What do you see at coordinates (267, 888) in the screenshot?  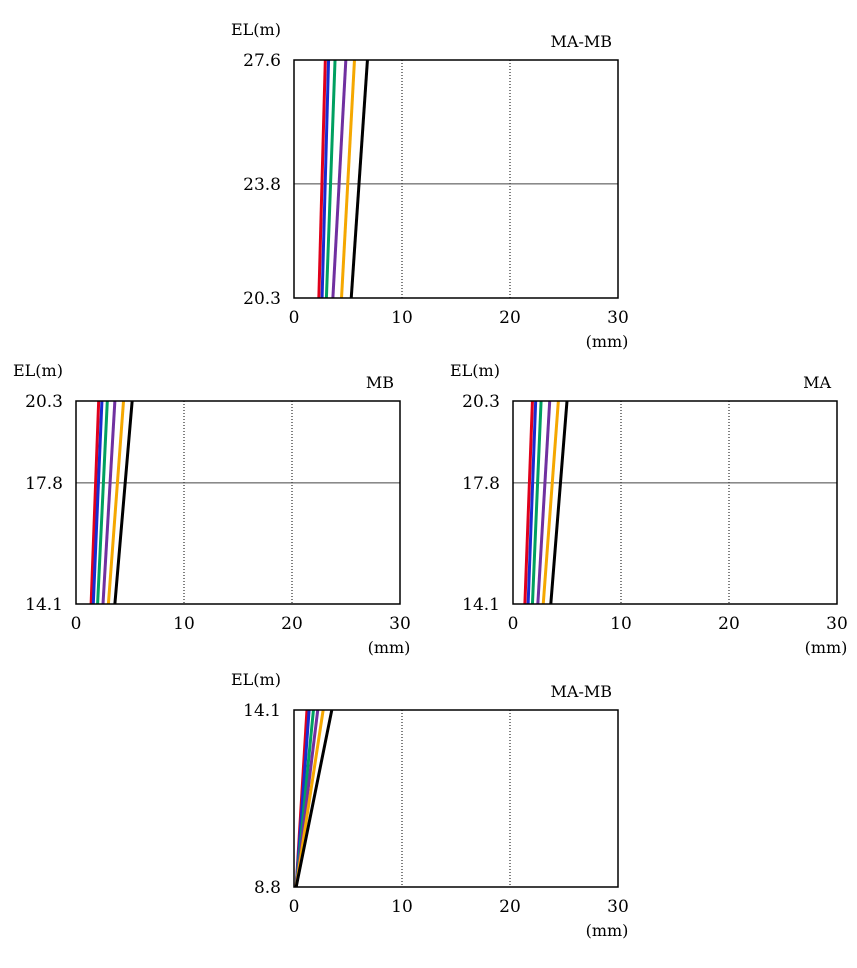 I see `y-tick-label: 8.8` at bounding box center [267, 888].